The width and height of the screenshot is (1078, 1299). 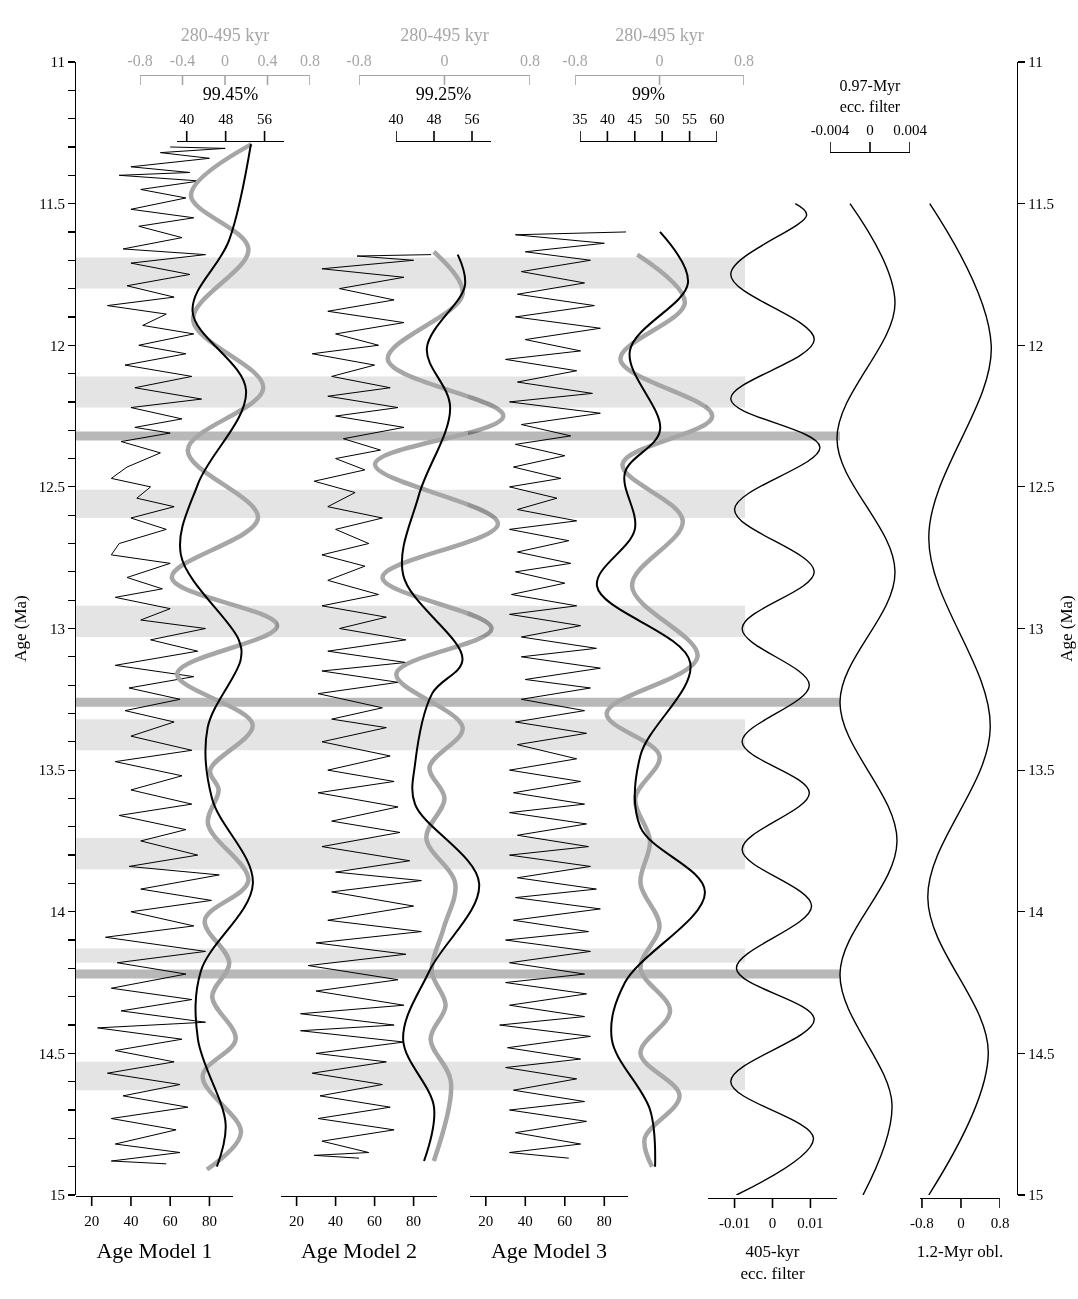 What do you see at coordinates (443, 94) in the screenshot?
I see `x-axis-title: 99.25%` at bounding box center [443, 94].